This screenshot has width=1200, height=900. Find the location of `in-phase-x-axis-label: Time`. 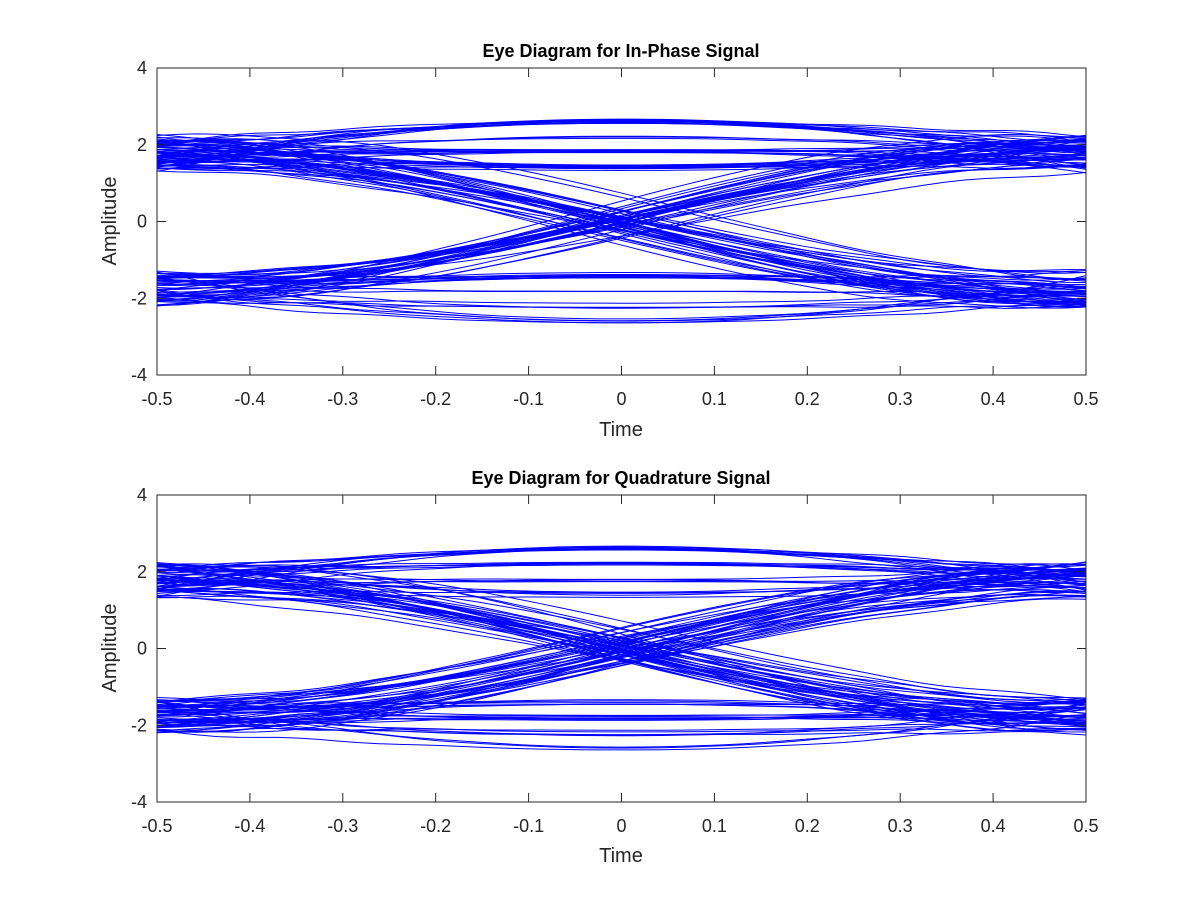

in-phase-x-axis-label: Time is located at coordinates (621, 430).